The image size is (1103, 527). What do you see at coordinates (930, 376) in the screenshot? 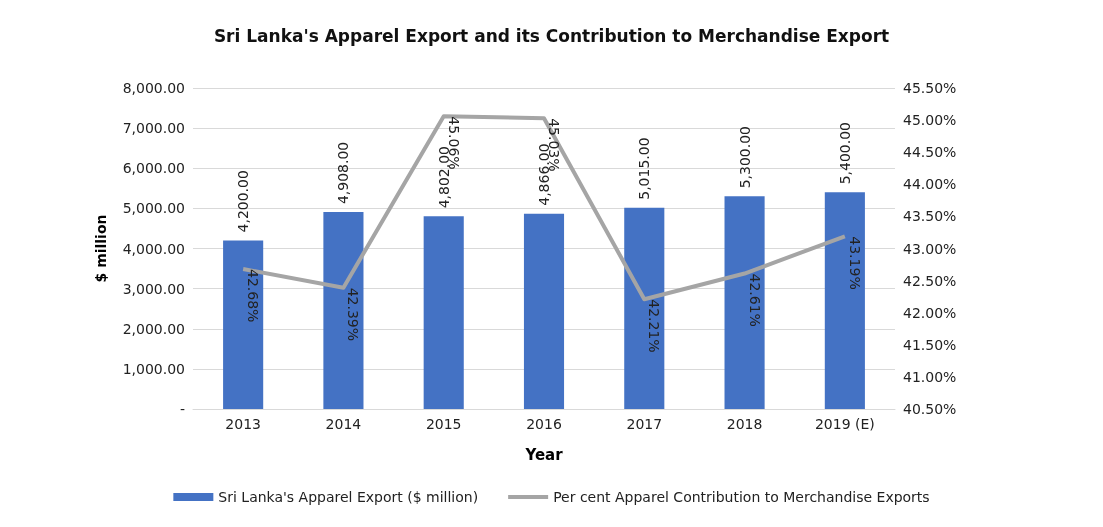
I see `y2-tick-label: 41.00%` at bounding box center [930, 376].